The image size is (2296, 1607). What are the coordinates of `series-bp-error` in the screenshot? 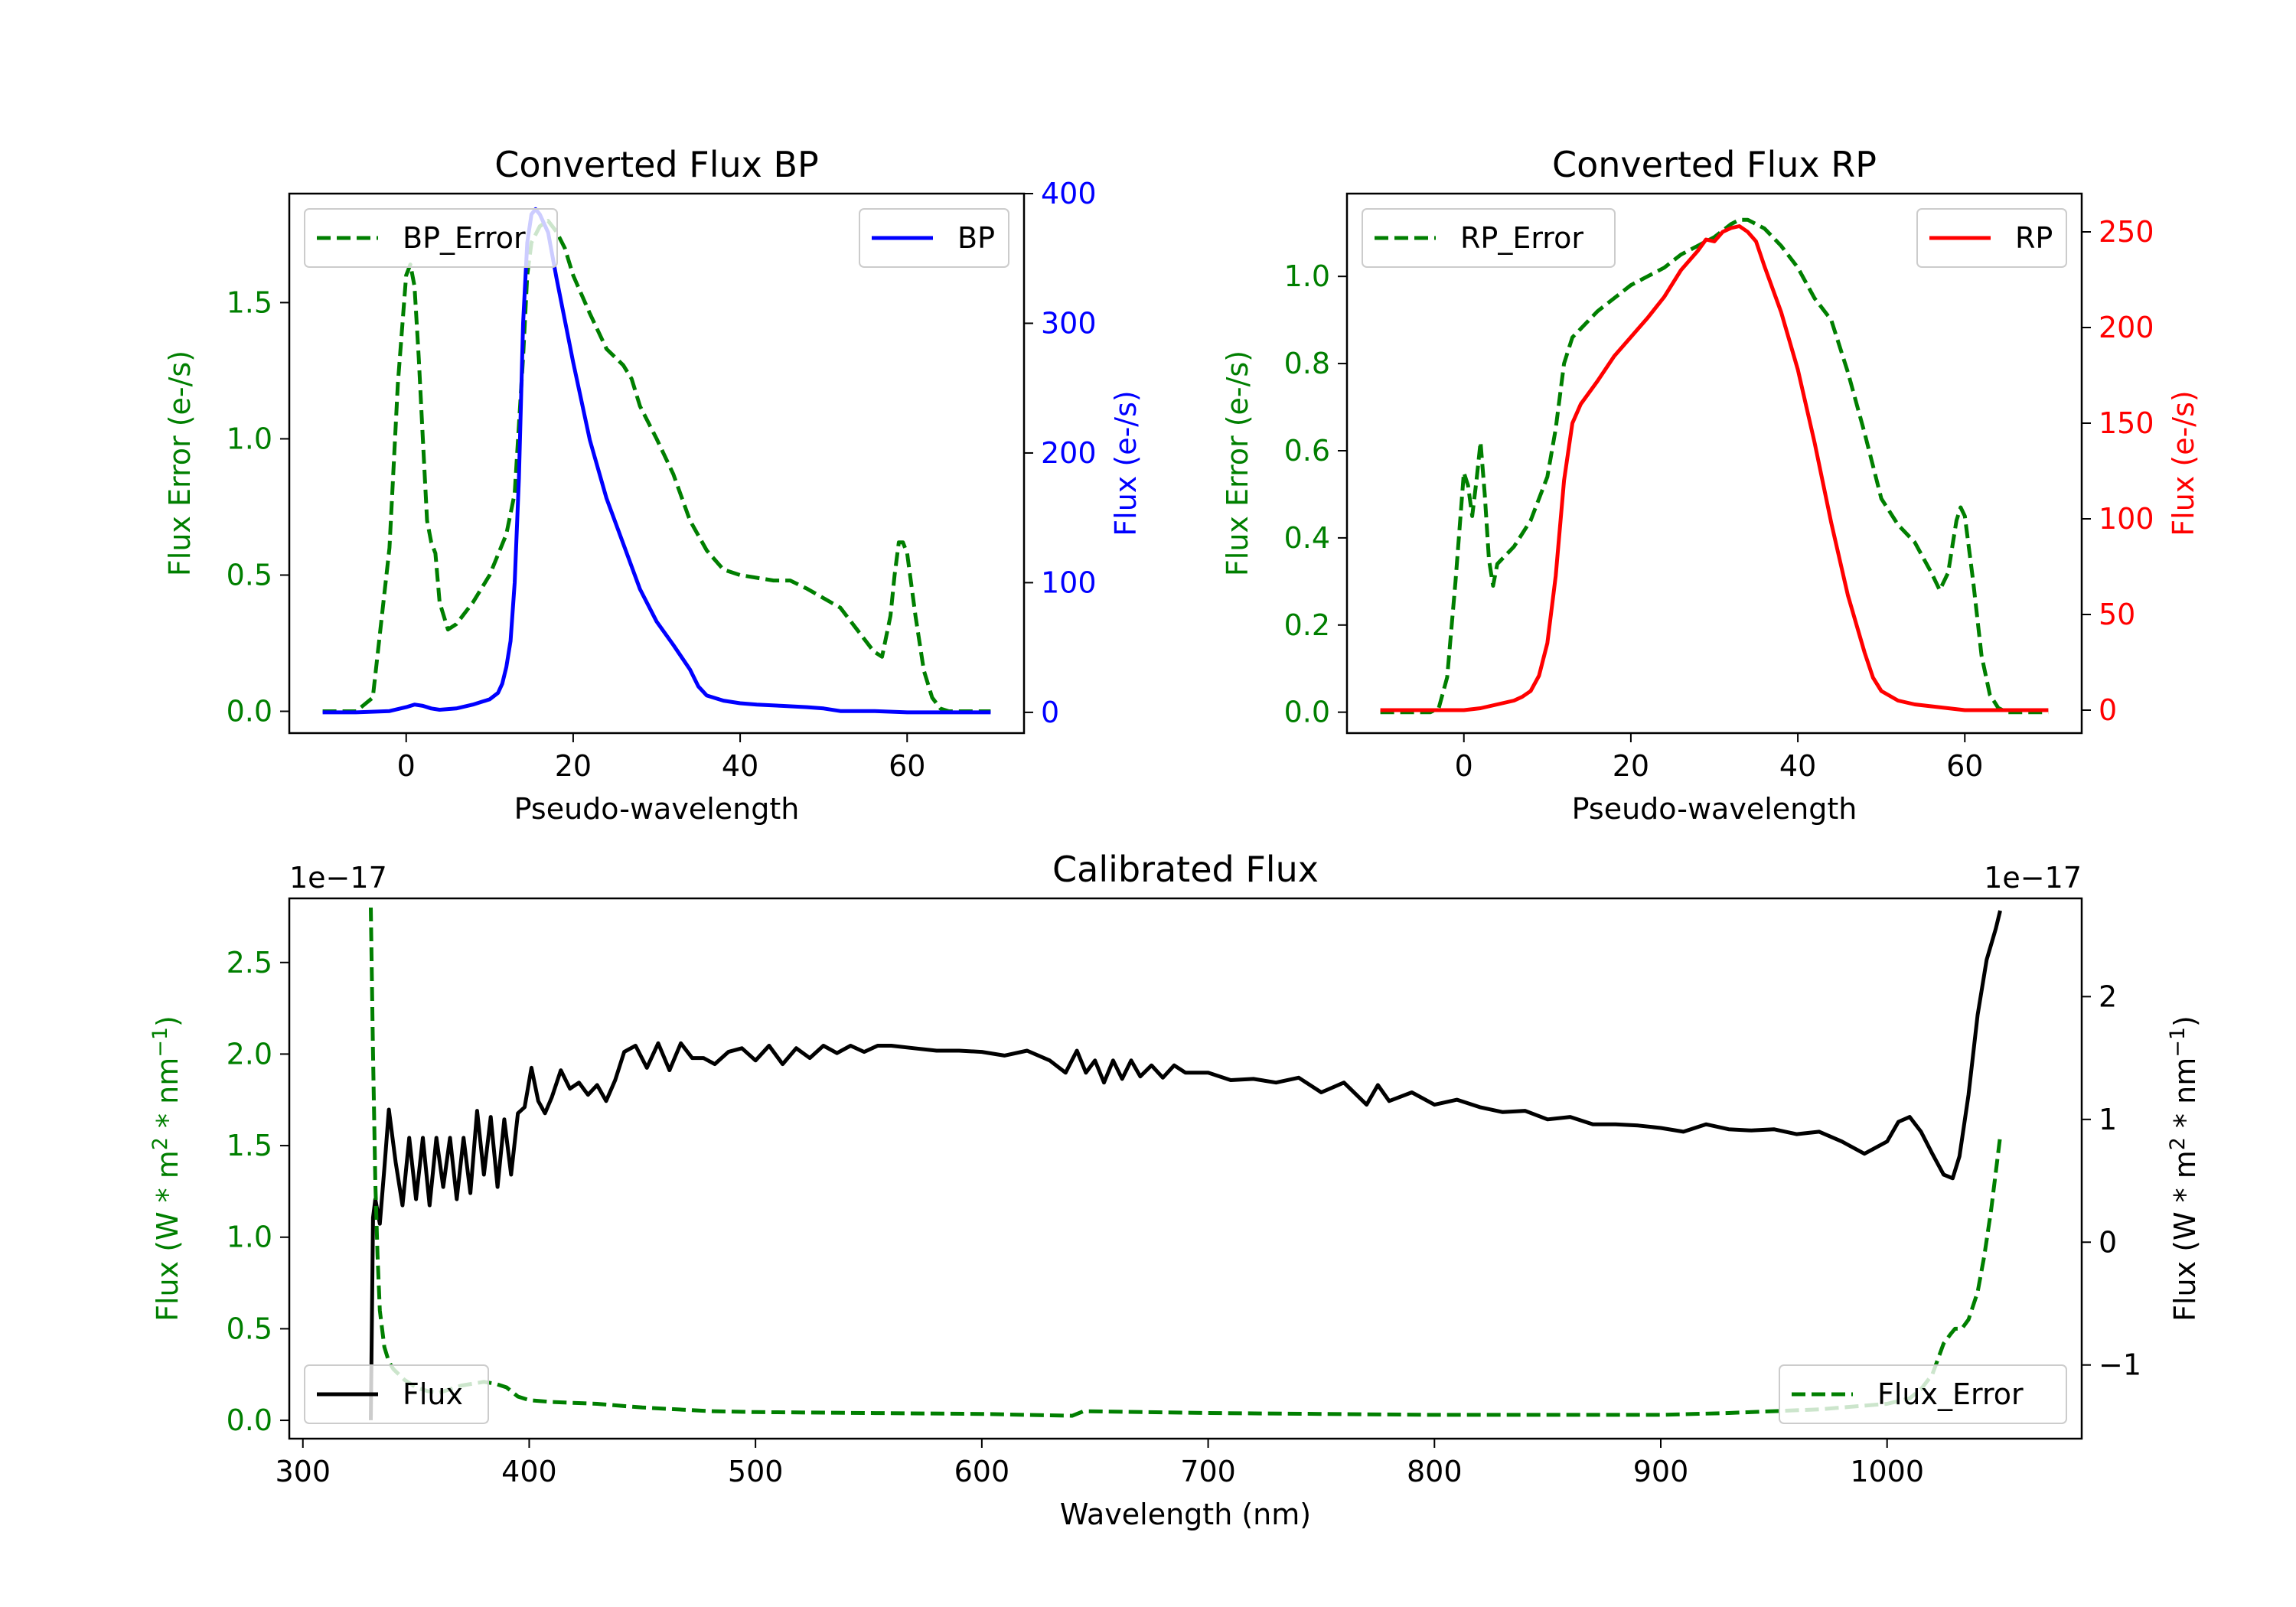 It's located at (656, 466).